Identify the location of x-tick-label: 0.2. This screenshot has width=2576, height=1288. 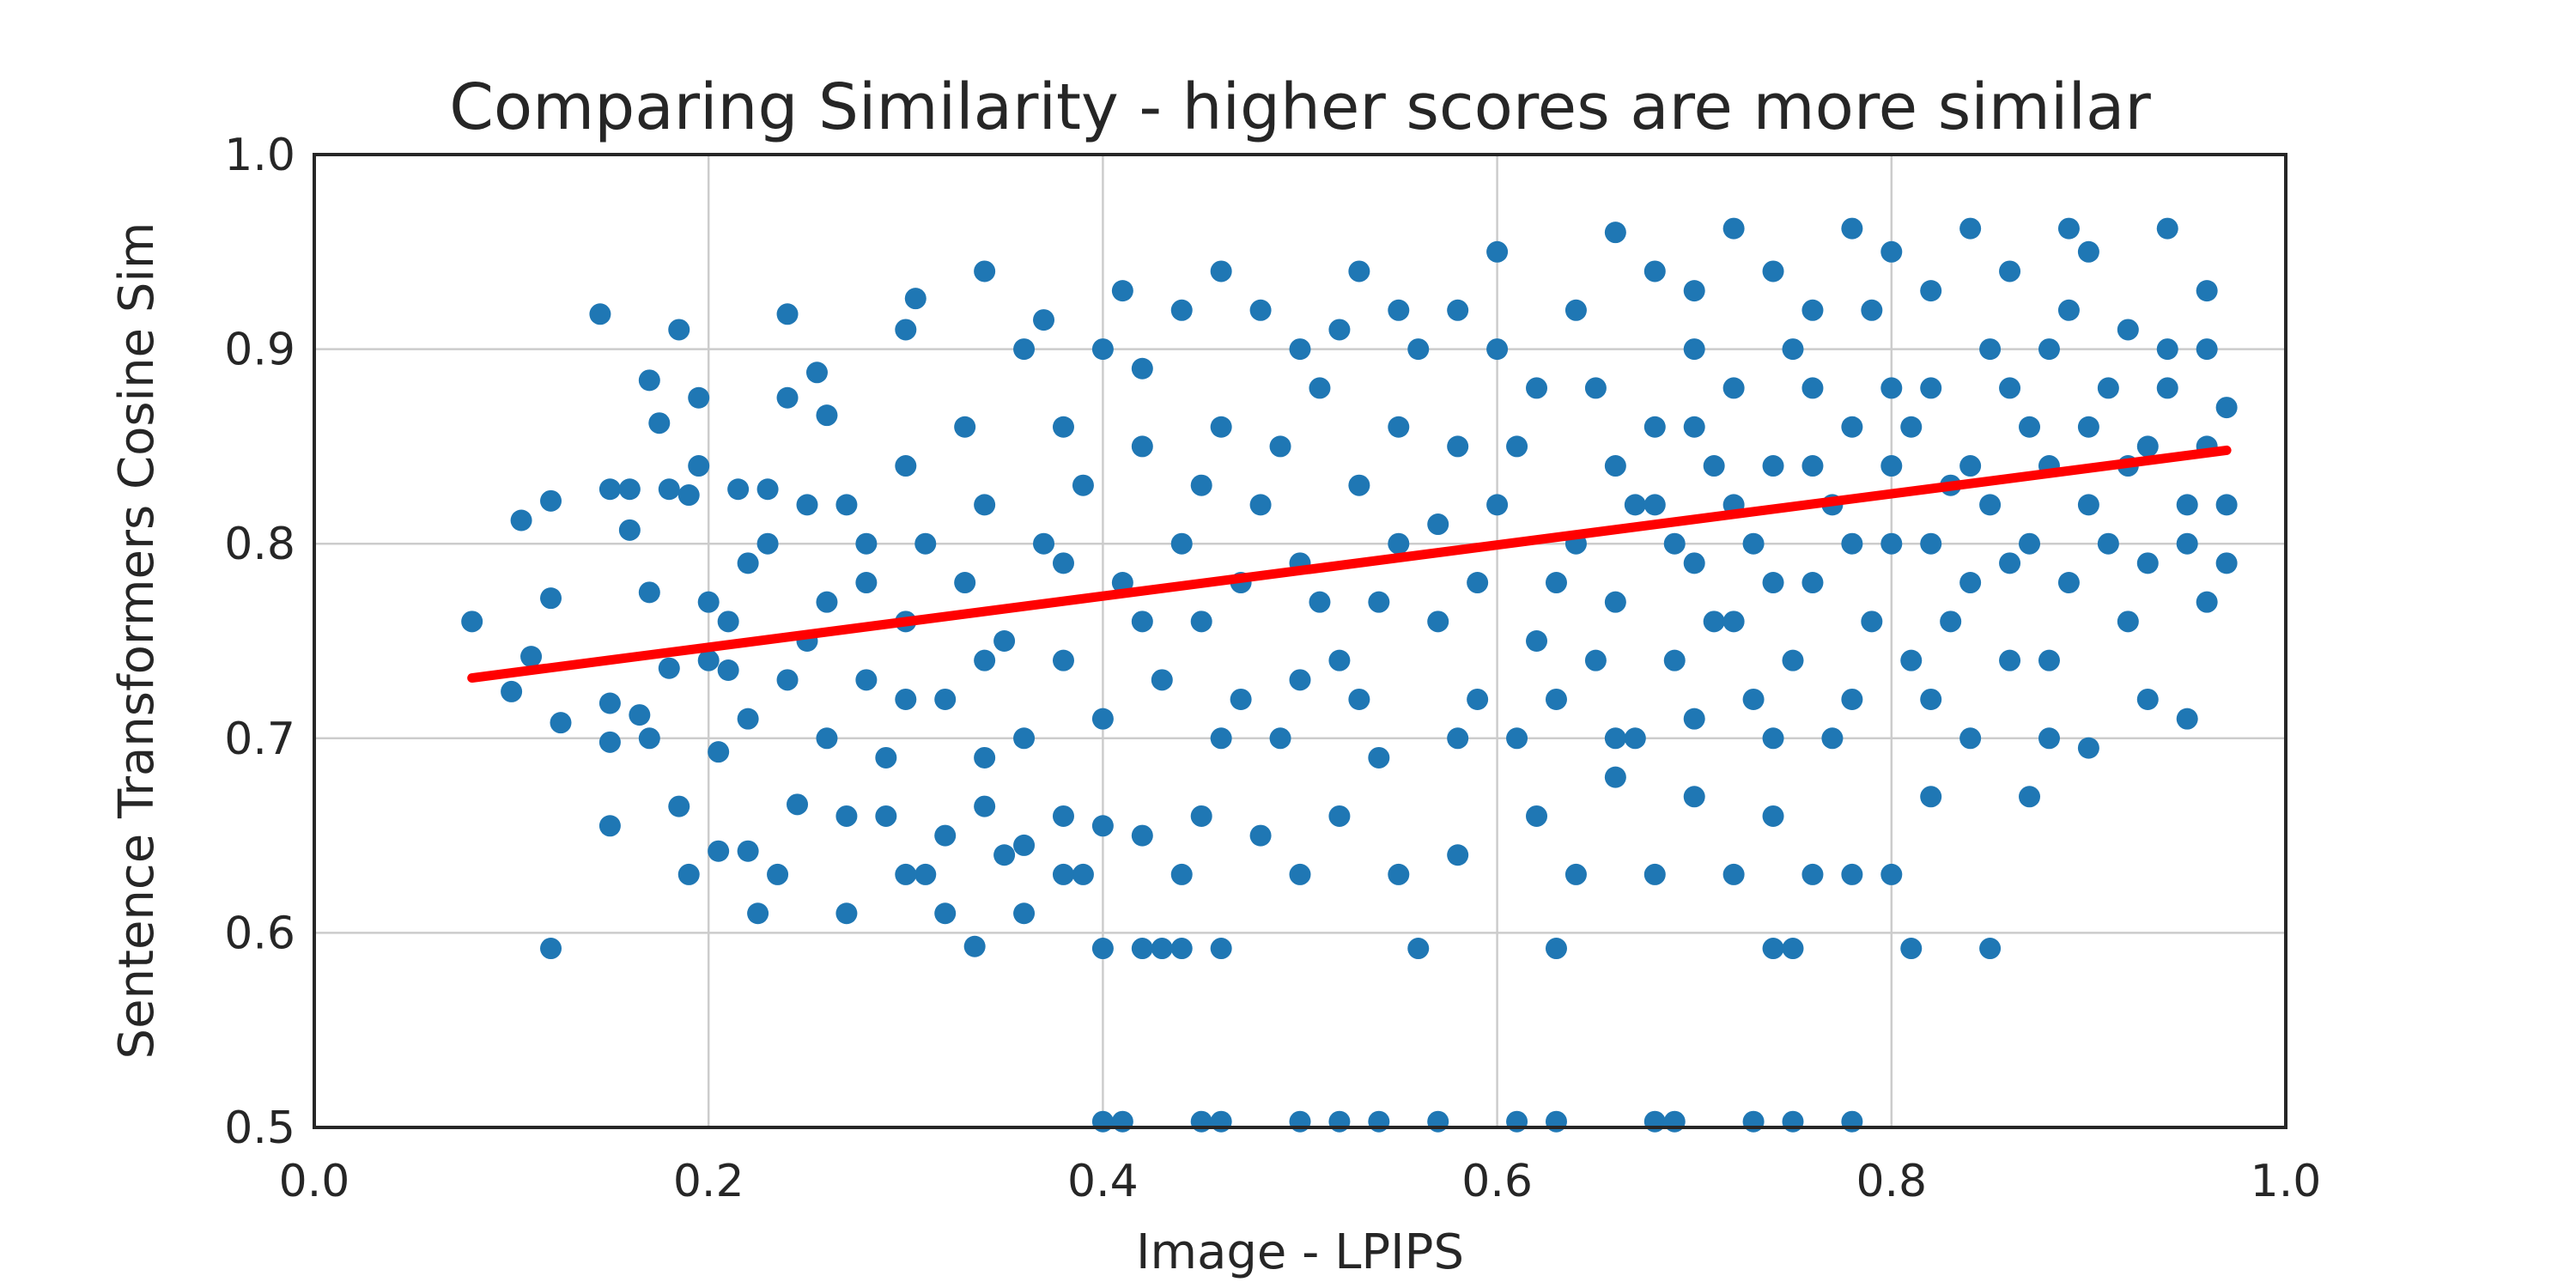
(708, 1181).